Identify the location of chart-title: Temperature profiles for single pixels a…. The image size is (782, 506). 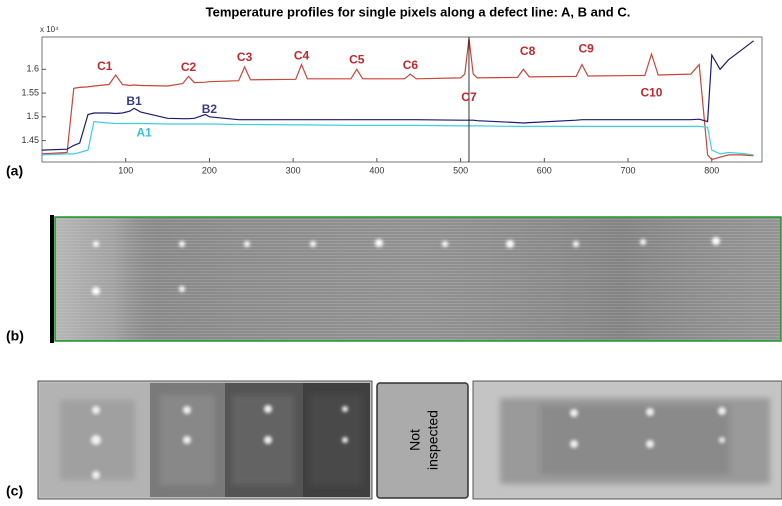
(418, 11).